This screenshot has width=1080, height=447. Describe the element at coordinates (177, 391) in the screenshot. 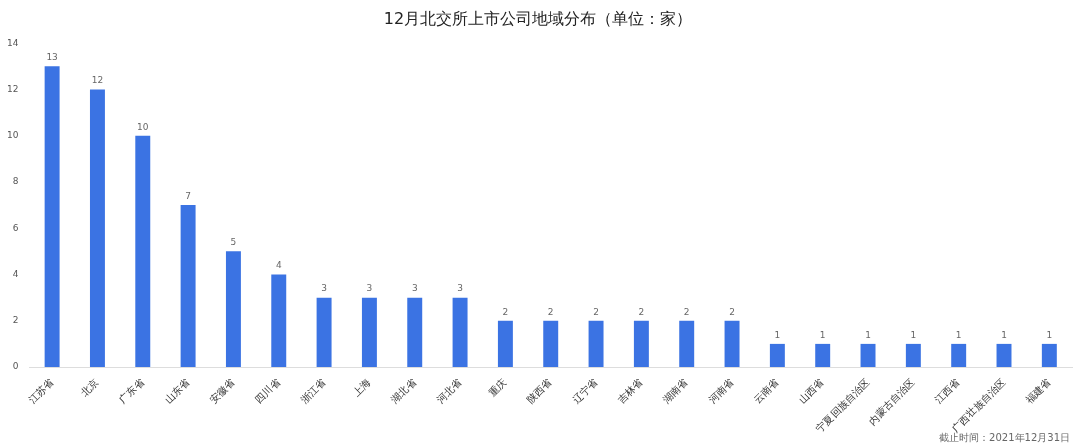

I see `x-tick-label: 山东省` at that location.